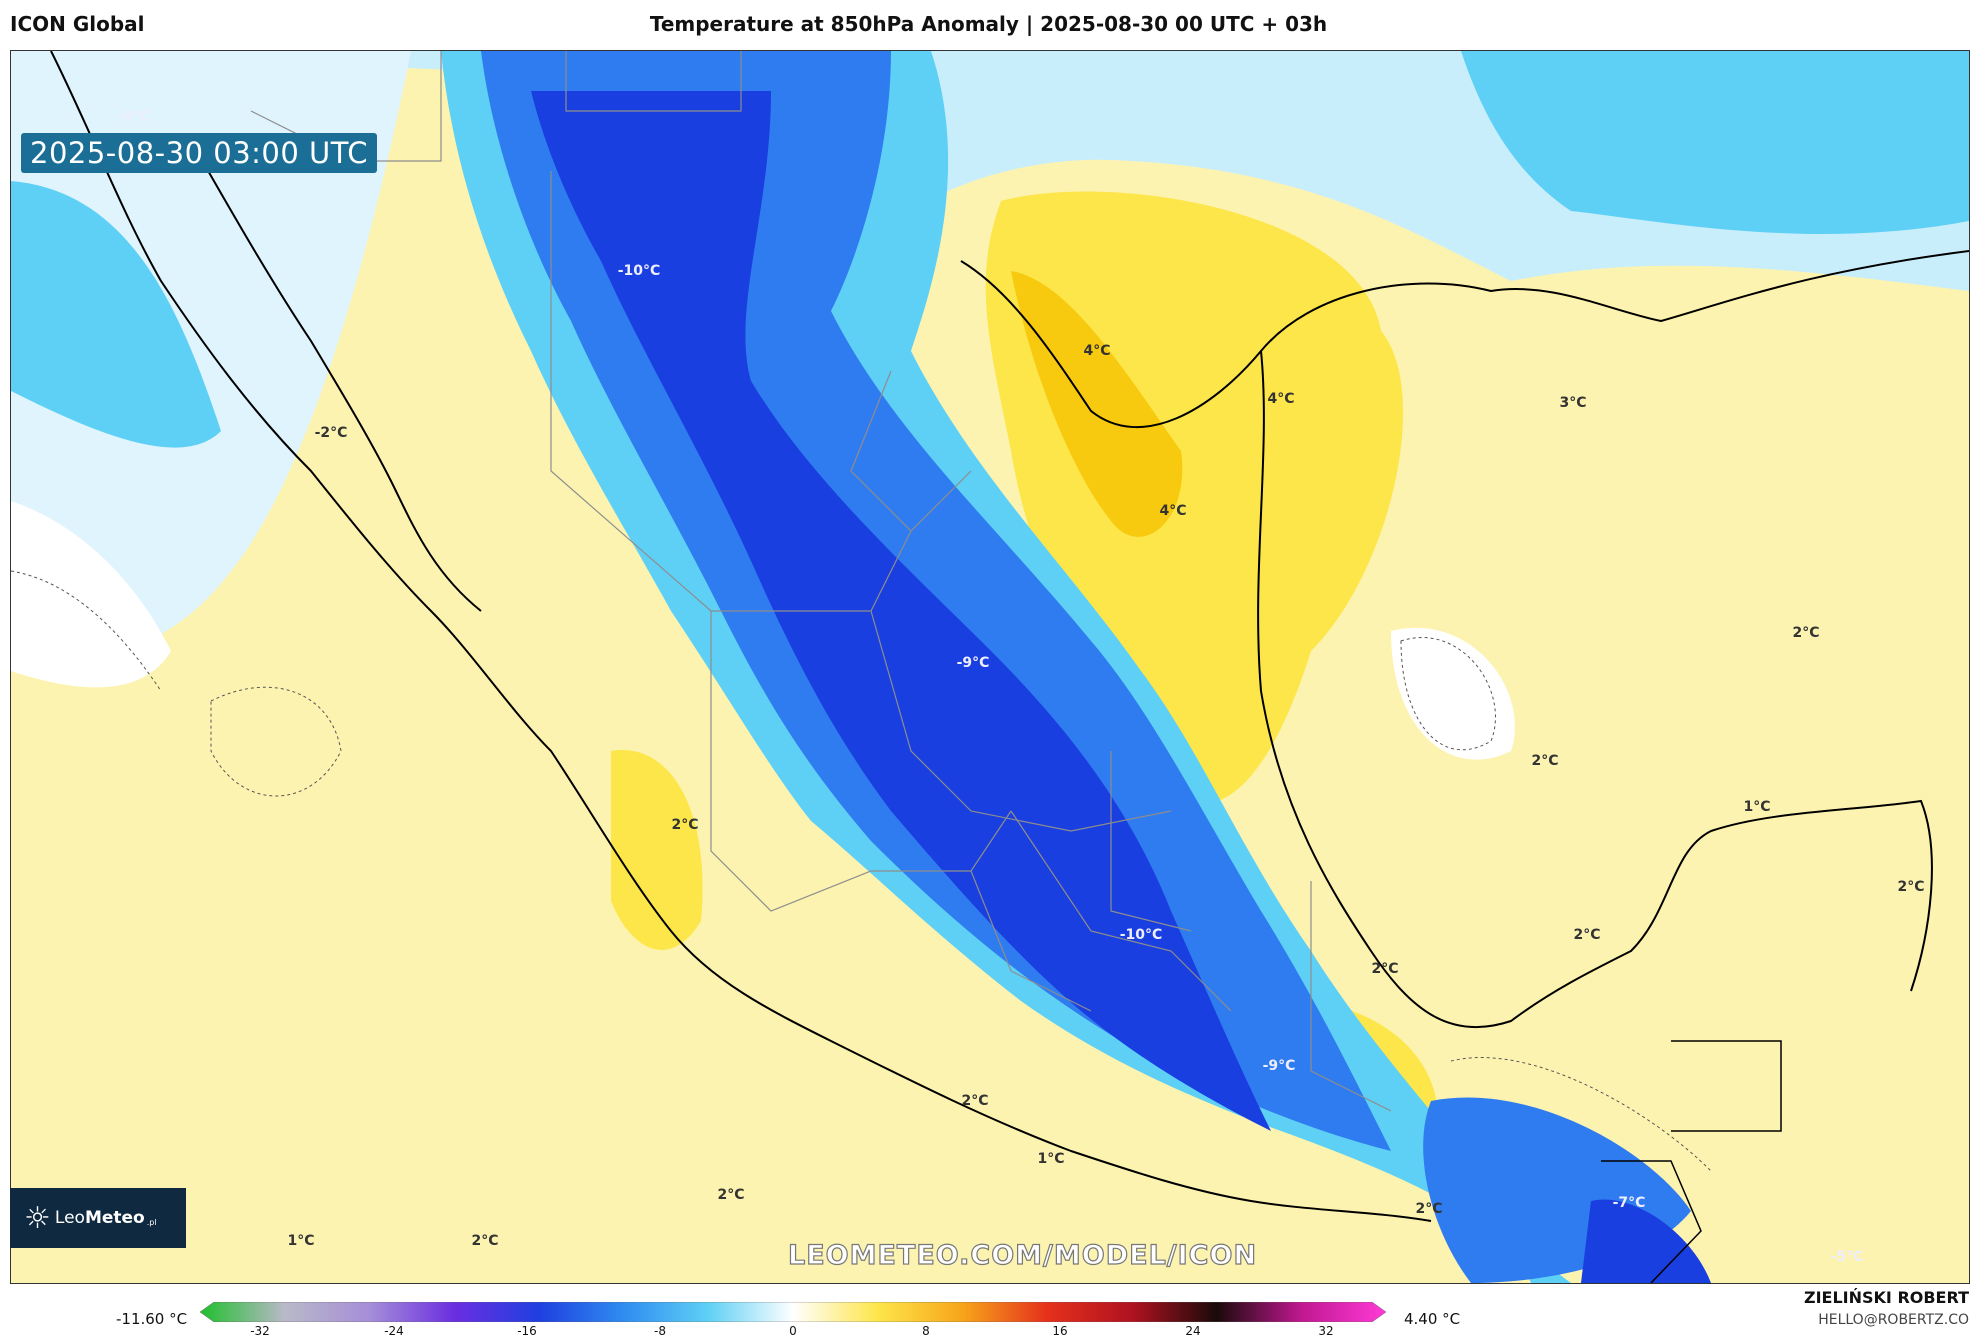  What do you see at coordinates (331, 433) in the screenshot?
I see `contour-label: -2°C` at bounding box center [331, 433].